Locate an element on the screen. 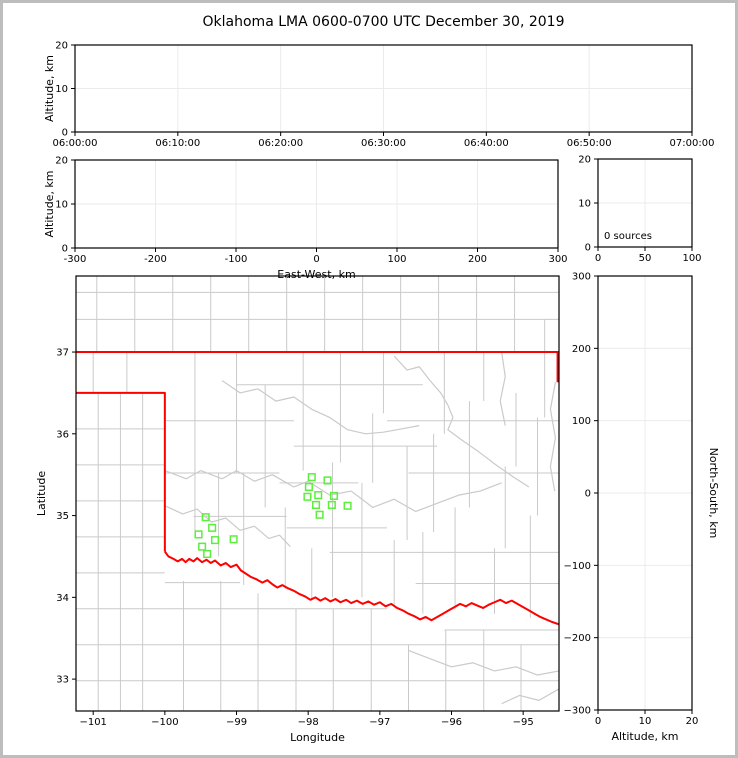 The width and height of the screenshot is (738, 758). map-panel-y-tick-label: 35 is located at coordinates (62, 516).